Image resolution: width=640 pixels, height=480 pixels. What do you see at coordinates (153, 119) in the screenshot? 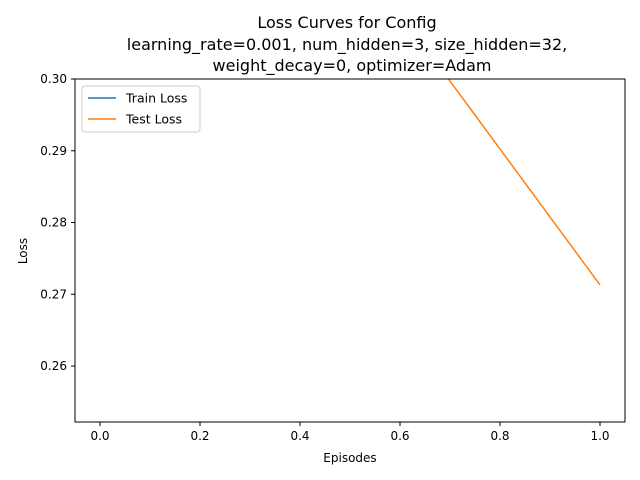
I see `legend-label-test-loss: Test Loss` at bounding box center [153, 119].